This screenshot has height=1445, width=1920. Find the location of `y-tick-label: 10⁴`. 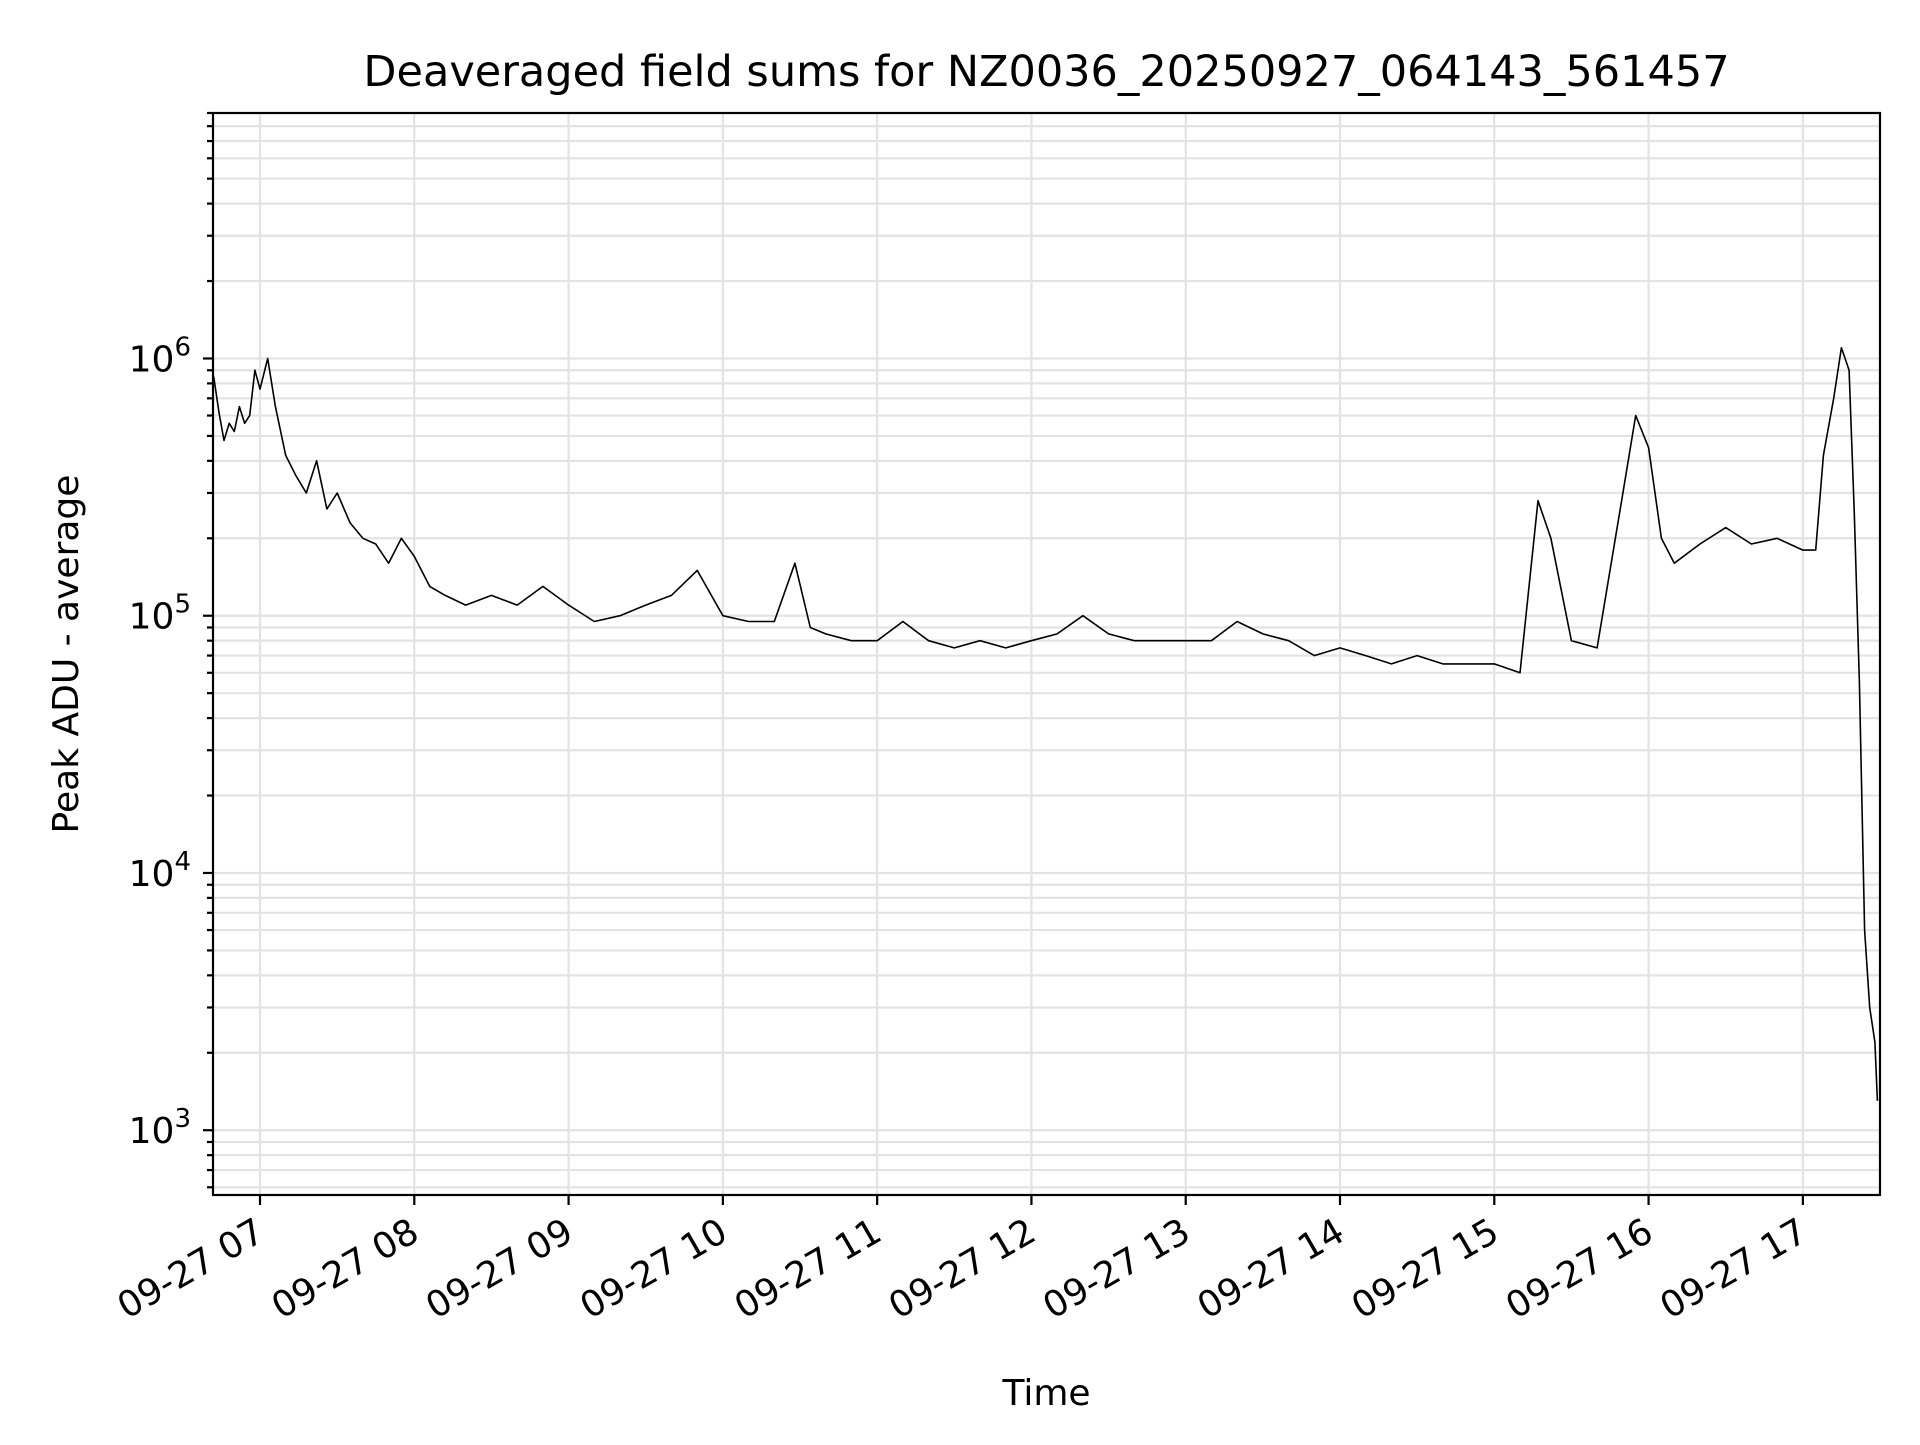

y-tick-label: 10⁴ is located at coordinates (160, 871).